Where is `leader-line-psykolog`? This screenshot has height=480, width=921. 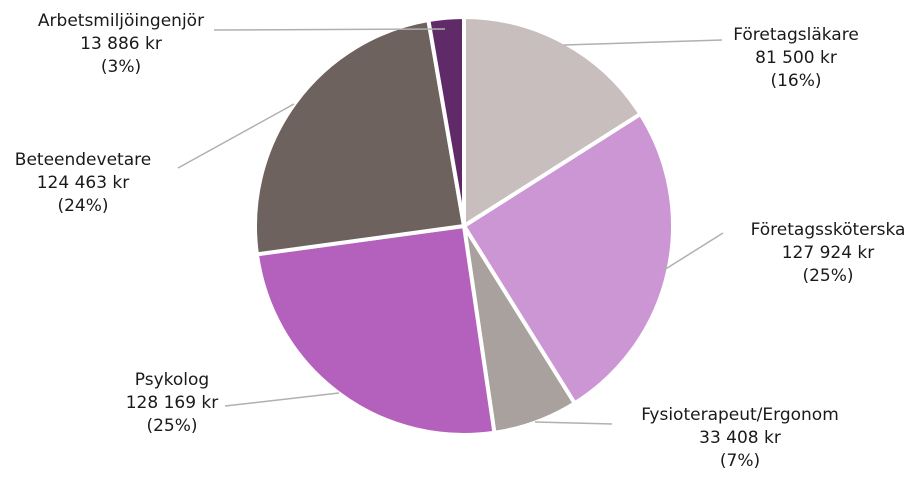
leader-line-psykolog is located at coordinates (282, 399).